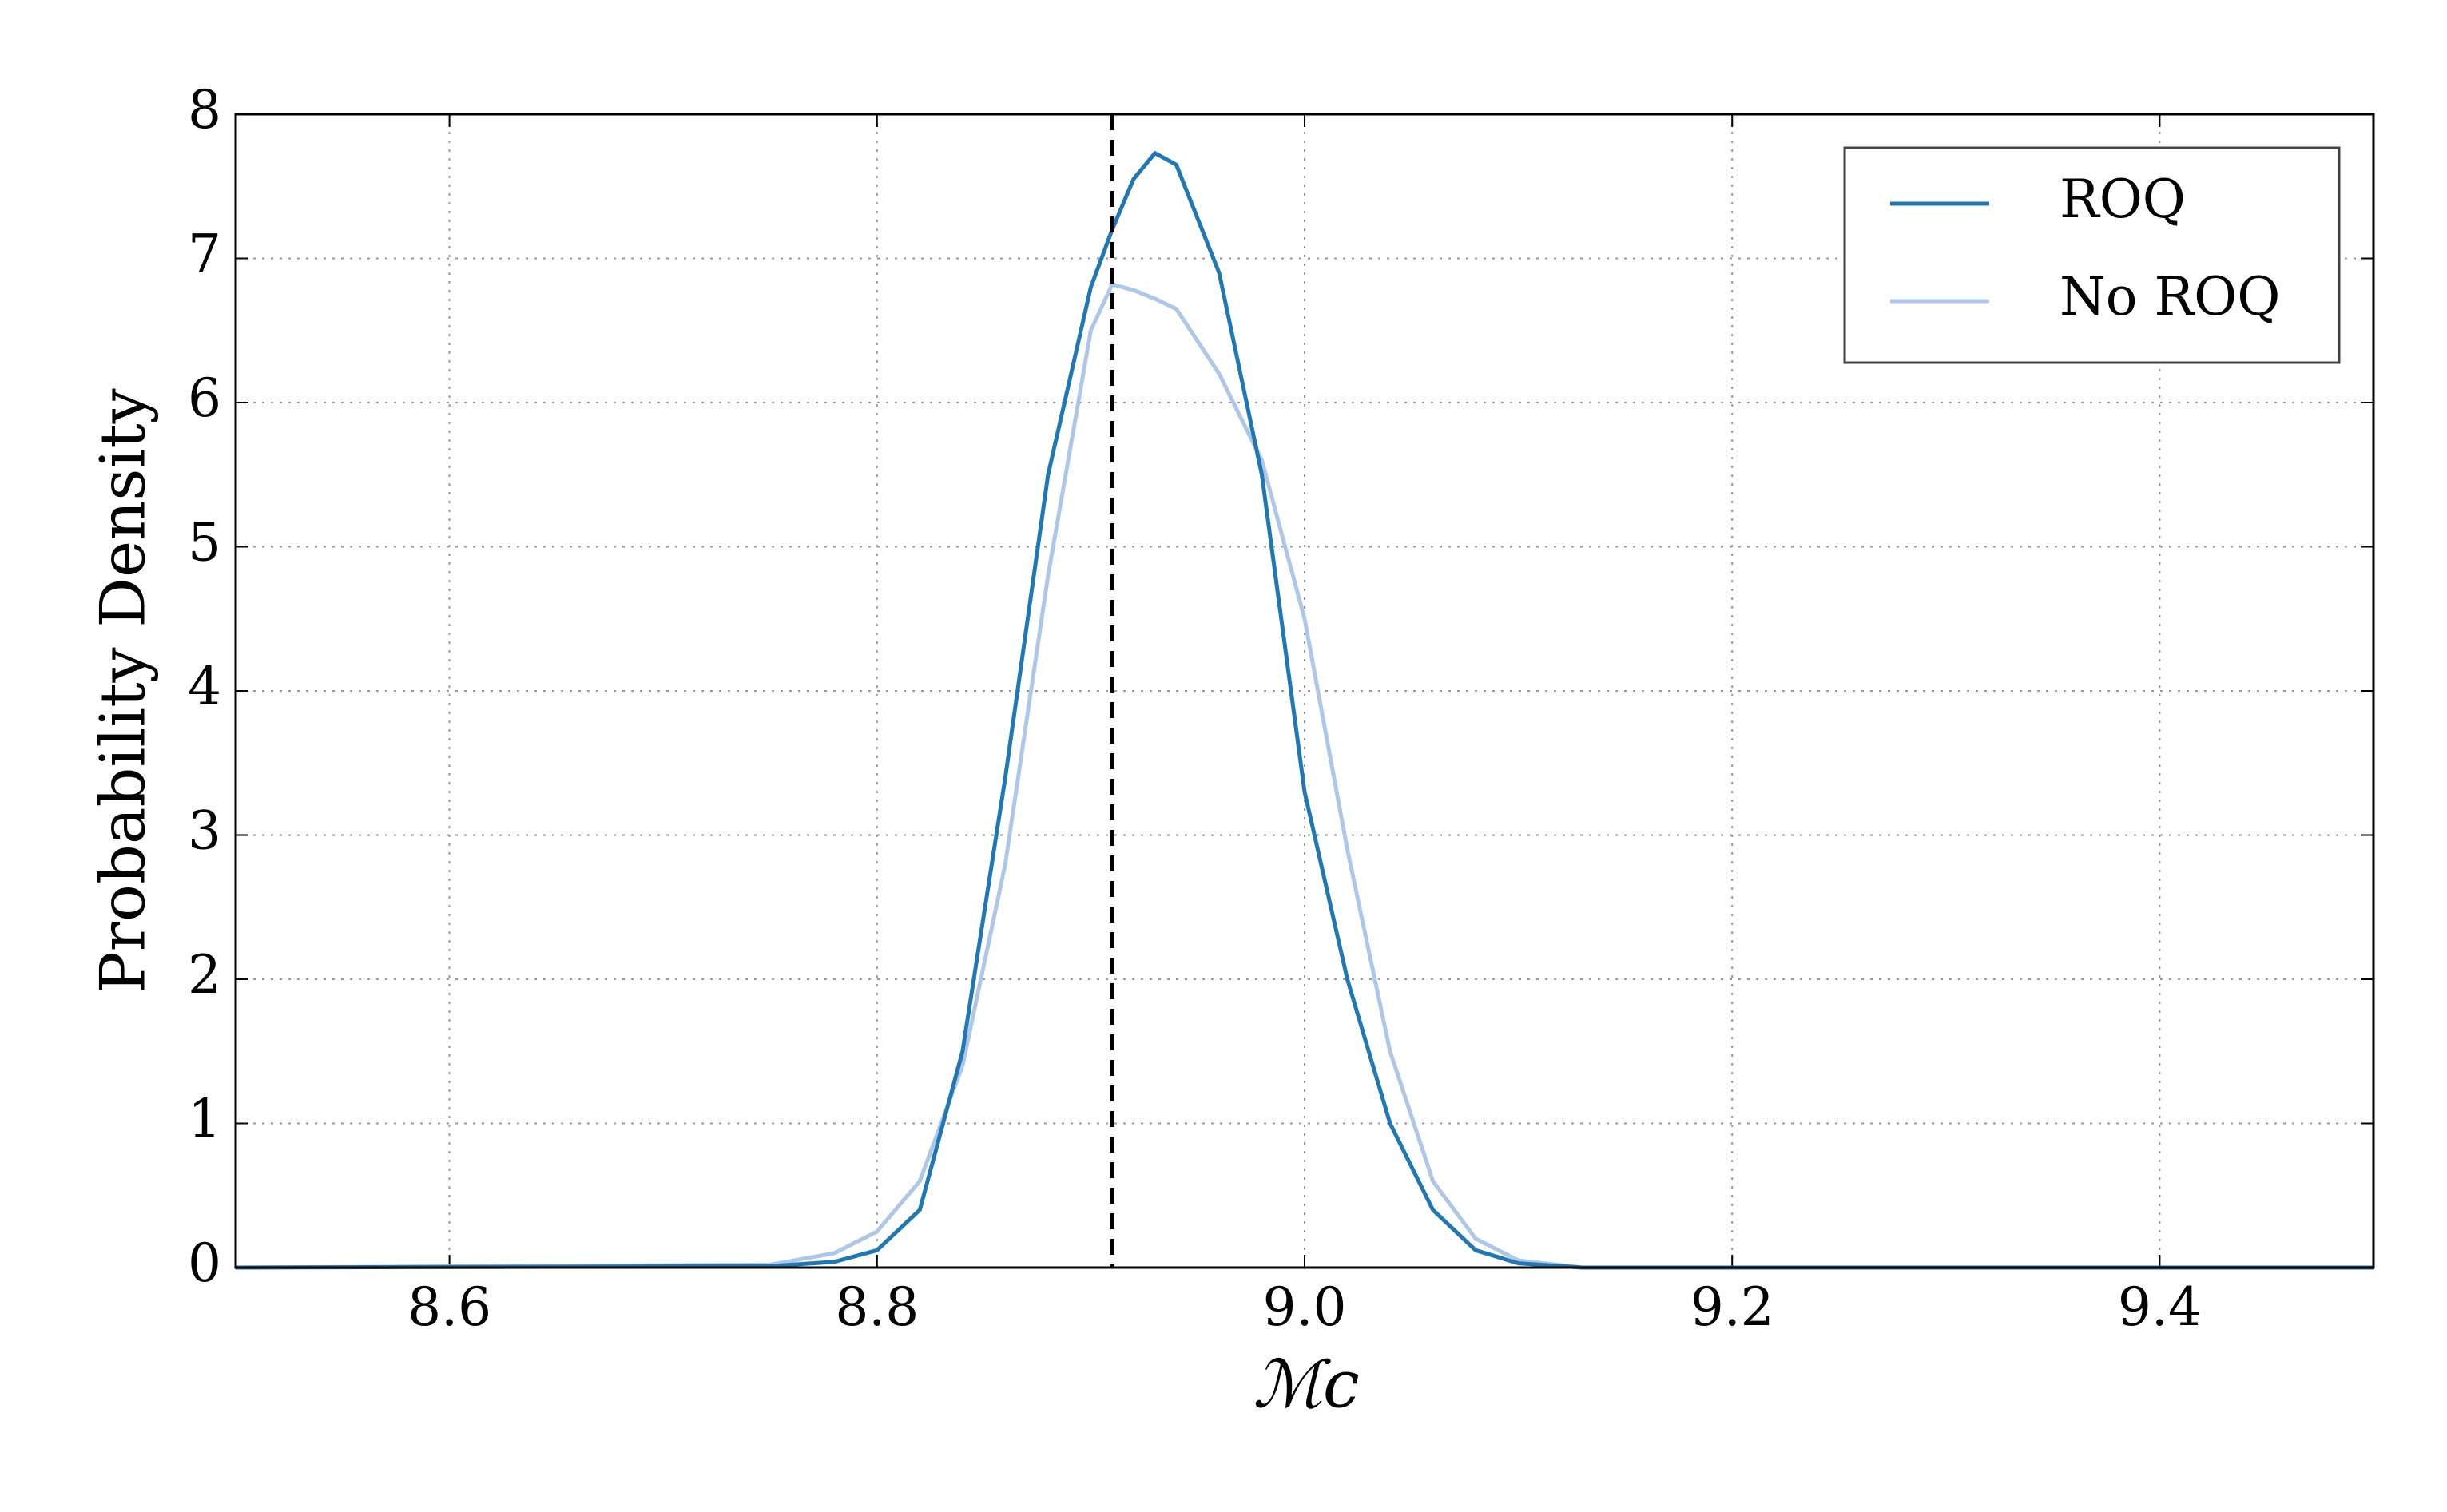 Image resolution: width=2447 pixels, height=1512 pixels. What do you see at coordinates (124, 690) in the screenshot?
I see `y-axis-label: Probability Density` at bounding box center [124, 690].